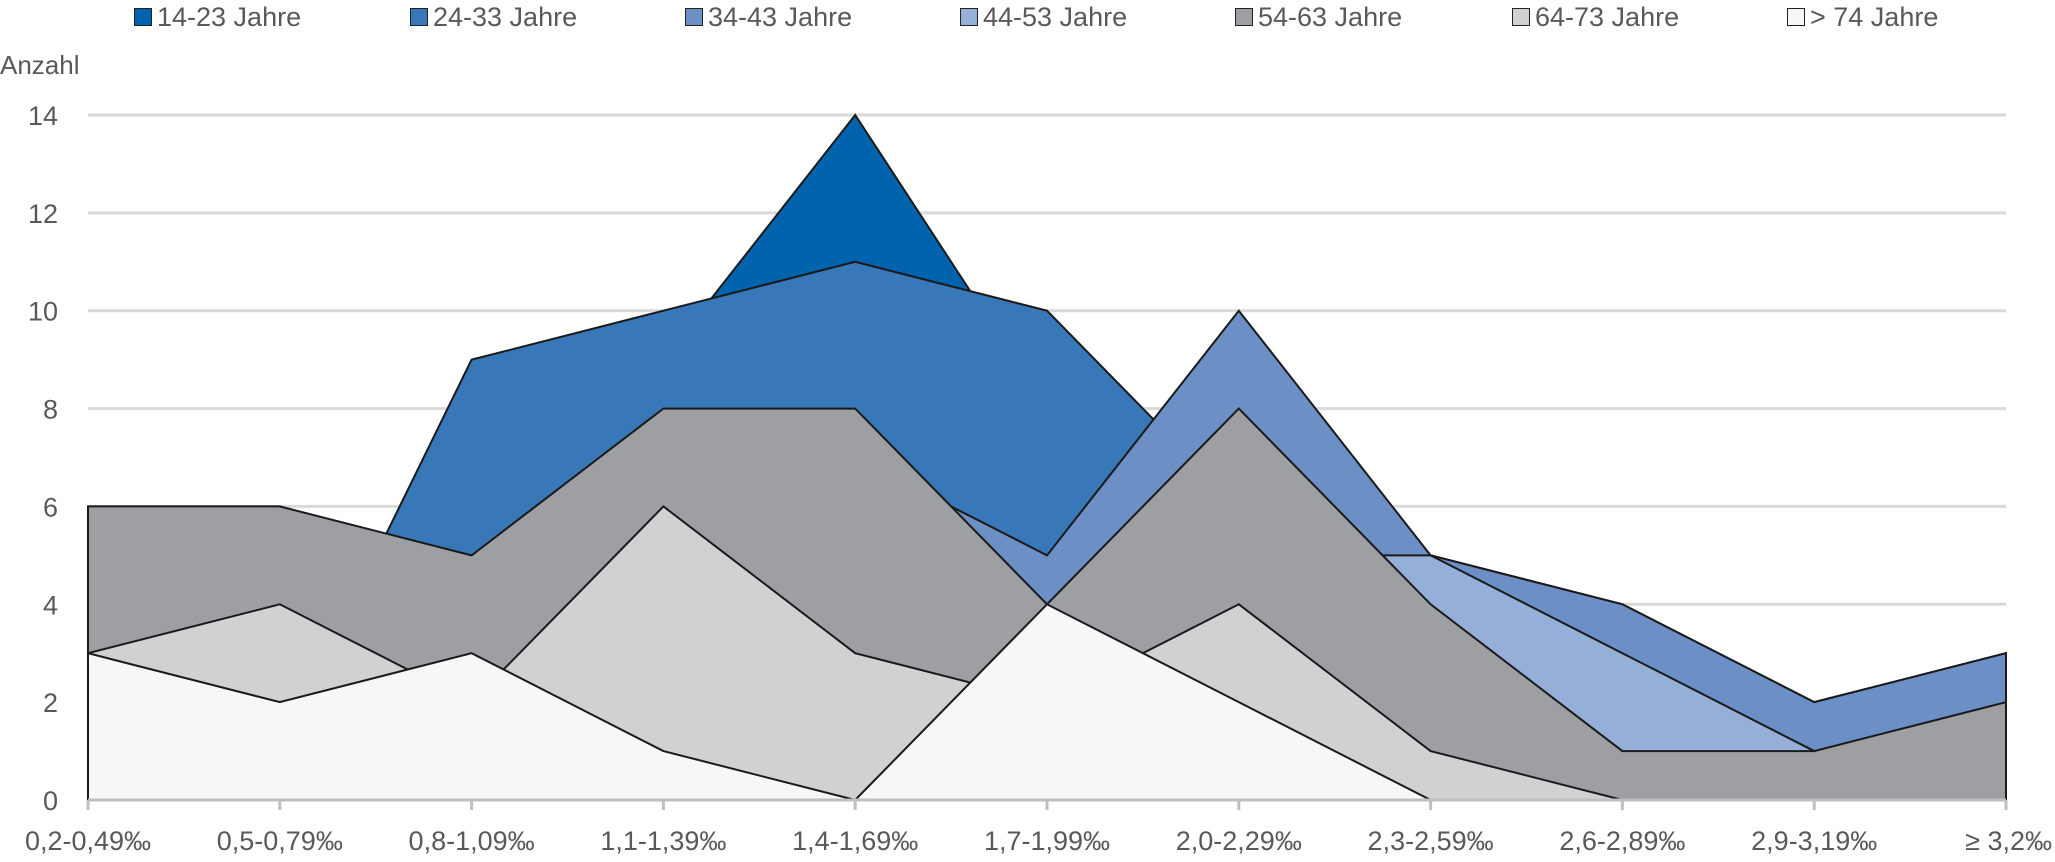 This screenshot has height=862, width=2055. Describe the element at coordinates (88, 841) in the screenshot. I see `x-tick-label: 0,2-0,49‰` at that location.